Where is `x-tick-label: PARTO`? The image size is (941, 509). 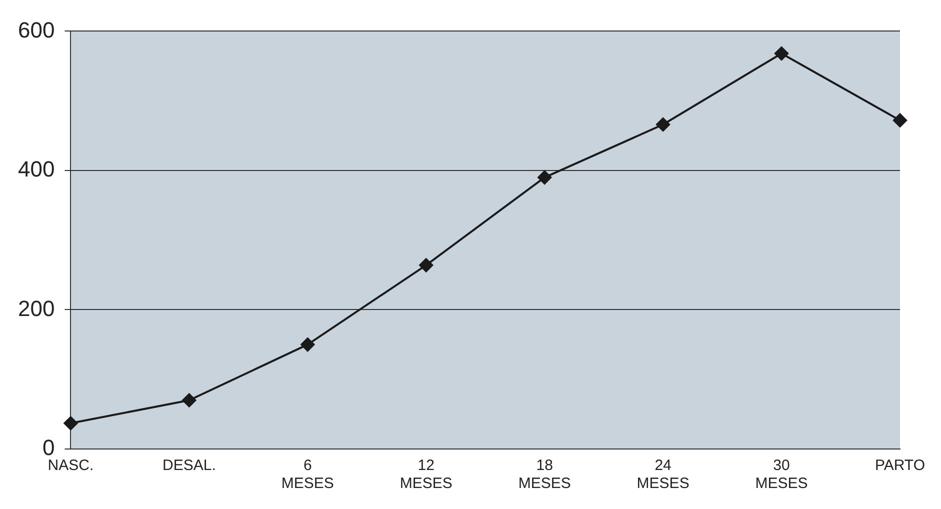 x-tick-label: PARTO is located at coordinates (900, 465).